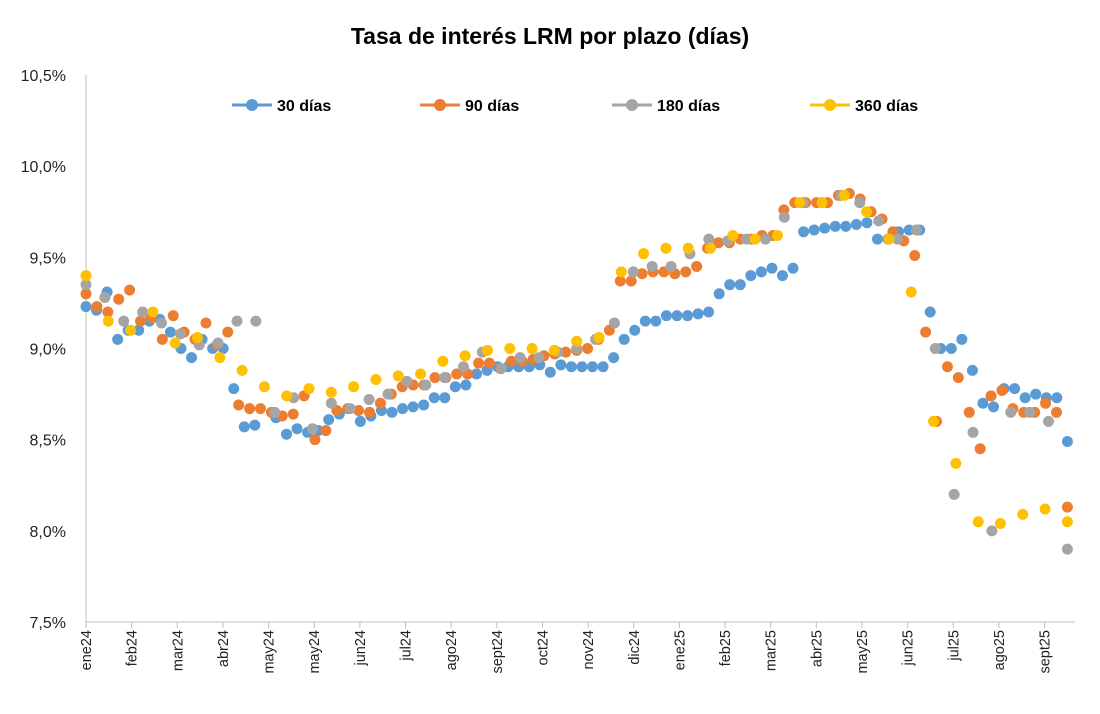 The image size is (1100, 714). What do you see at coordinates (909, 648) in the screenshot?
I see `x-tick-label: jun25` at bounding box center [909, 648].